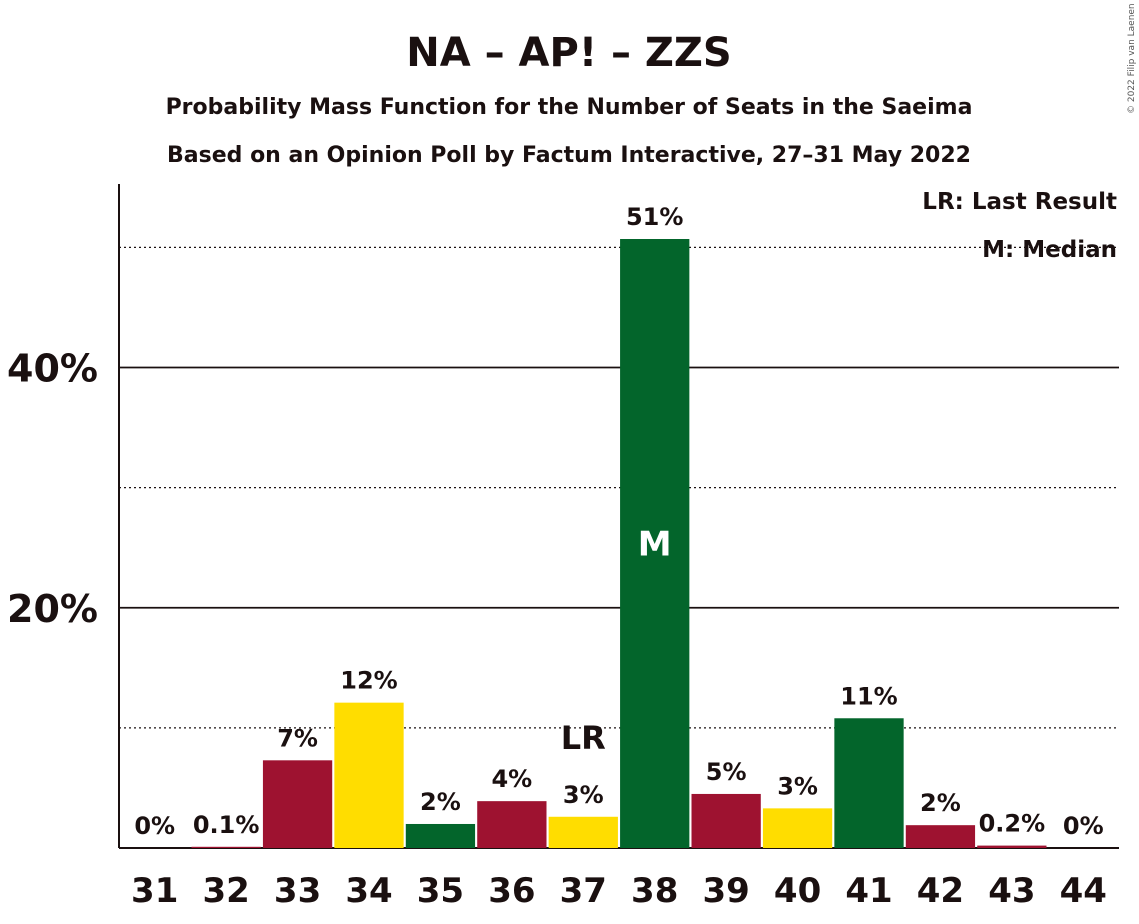  Describe the element at coordinates (583, 891) in the screenshot. I see `x-tick-label-37: 37` at that location.